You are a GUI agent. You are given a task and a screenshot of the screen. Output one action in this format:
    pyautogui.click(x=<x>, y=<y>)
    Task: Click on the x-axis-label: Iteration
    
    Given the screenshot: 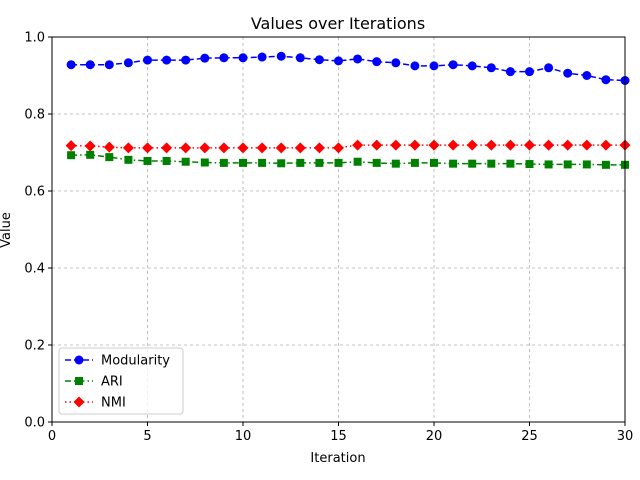 What is the action you would take?
    pyautogui.click(x=337, y=458)
    